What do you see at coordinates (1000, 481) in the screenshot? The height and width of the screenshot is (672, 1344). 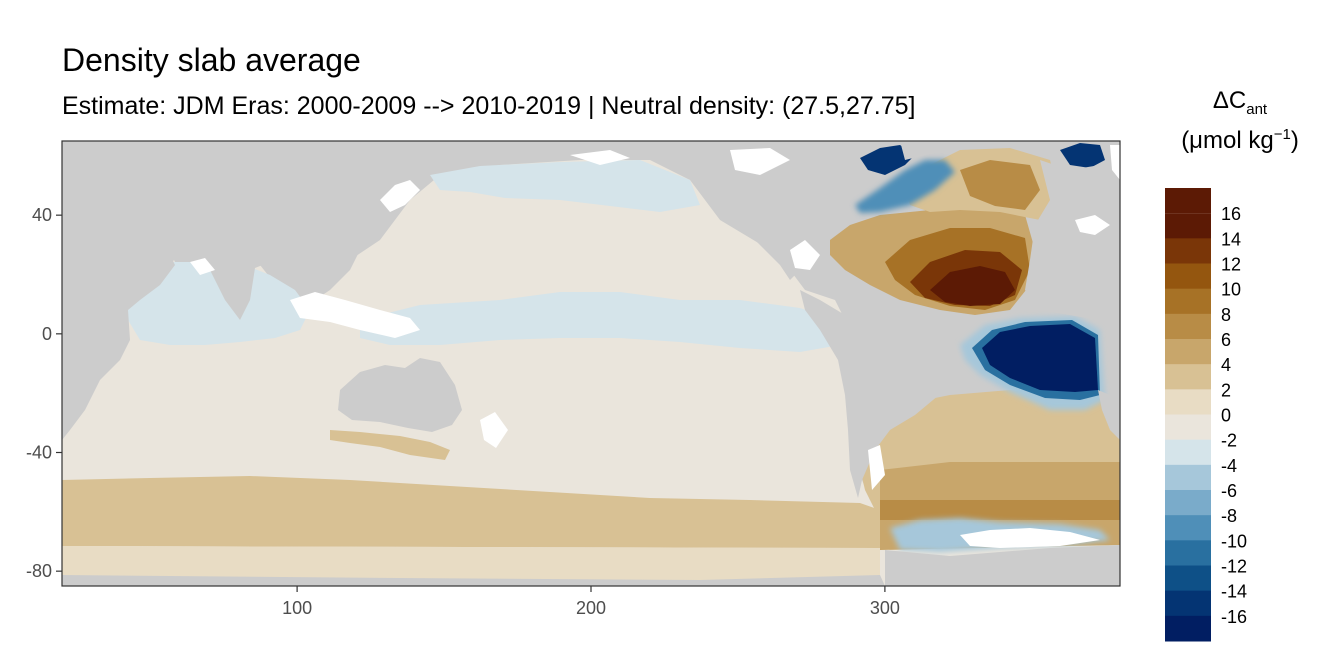 I see `ocean-region-satlantic-darker` at bounding box center [1000, 481].